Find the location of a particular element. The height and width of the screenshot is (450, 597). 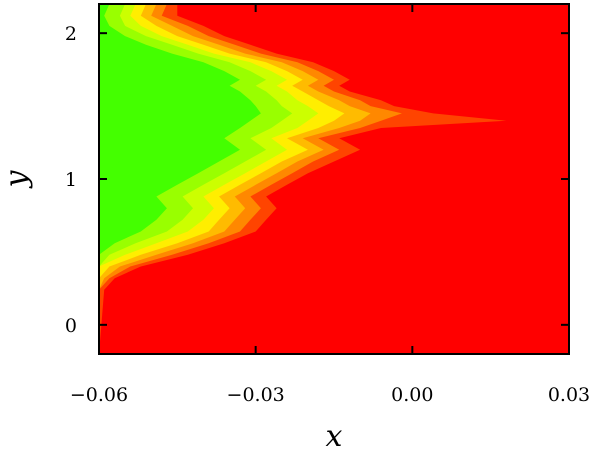

heatmap-level-top is located at coordinates (120, 124).